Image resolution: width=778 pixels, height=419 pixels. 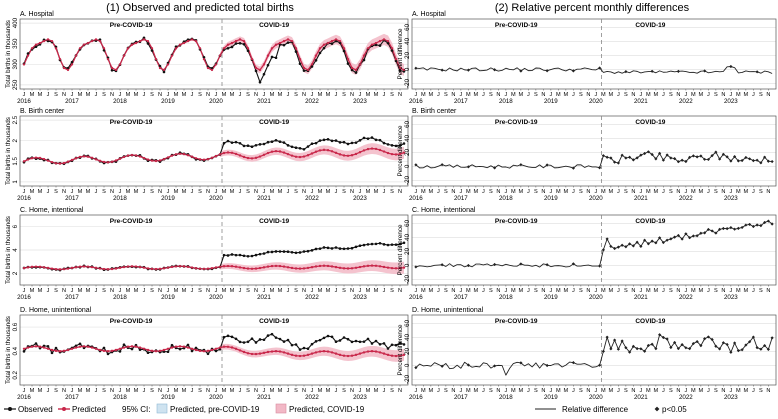 I want to click on legend-ci-title: 95% CI:, so click(x=136, y=409).